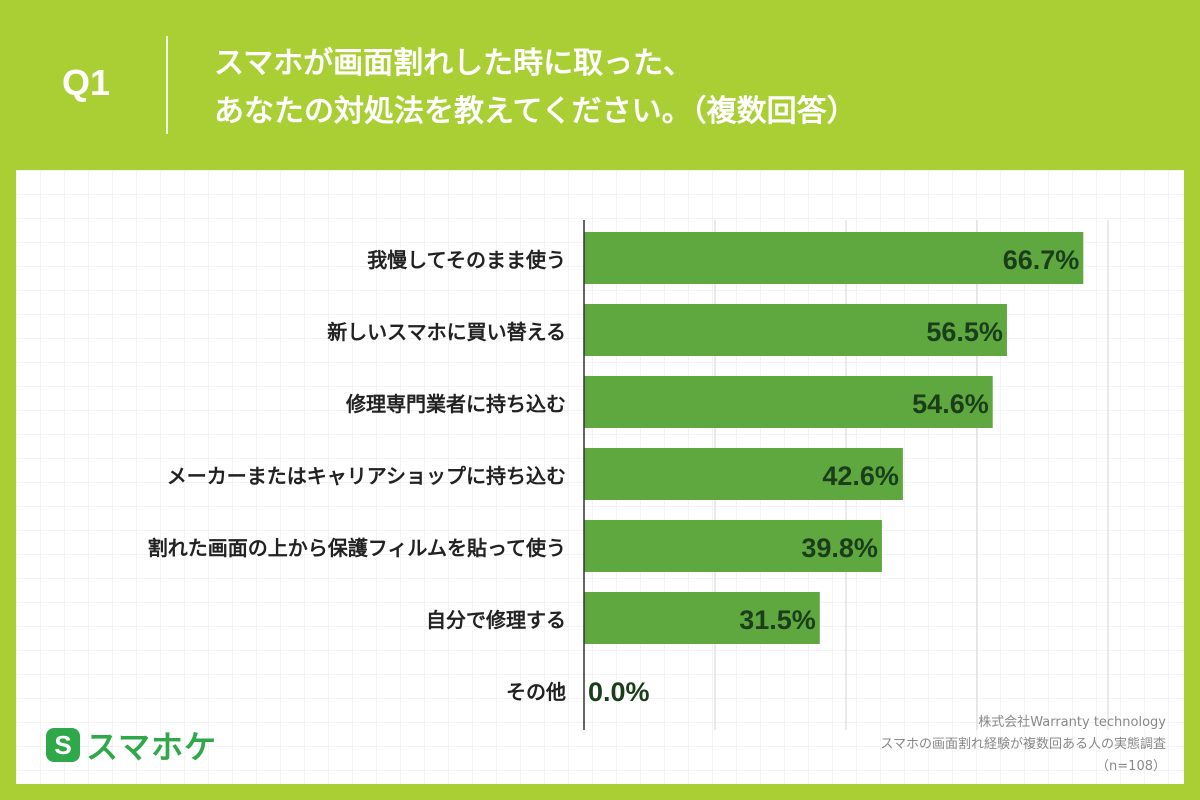 This screenshot has width=1200, height=800. Describe the element at coordinates (535, 111) in the screenshot. I see `question-line-2: あなたの対処法を教えてください。（複数回答）` at that location.